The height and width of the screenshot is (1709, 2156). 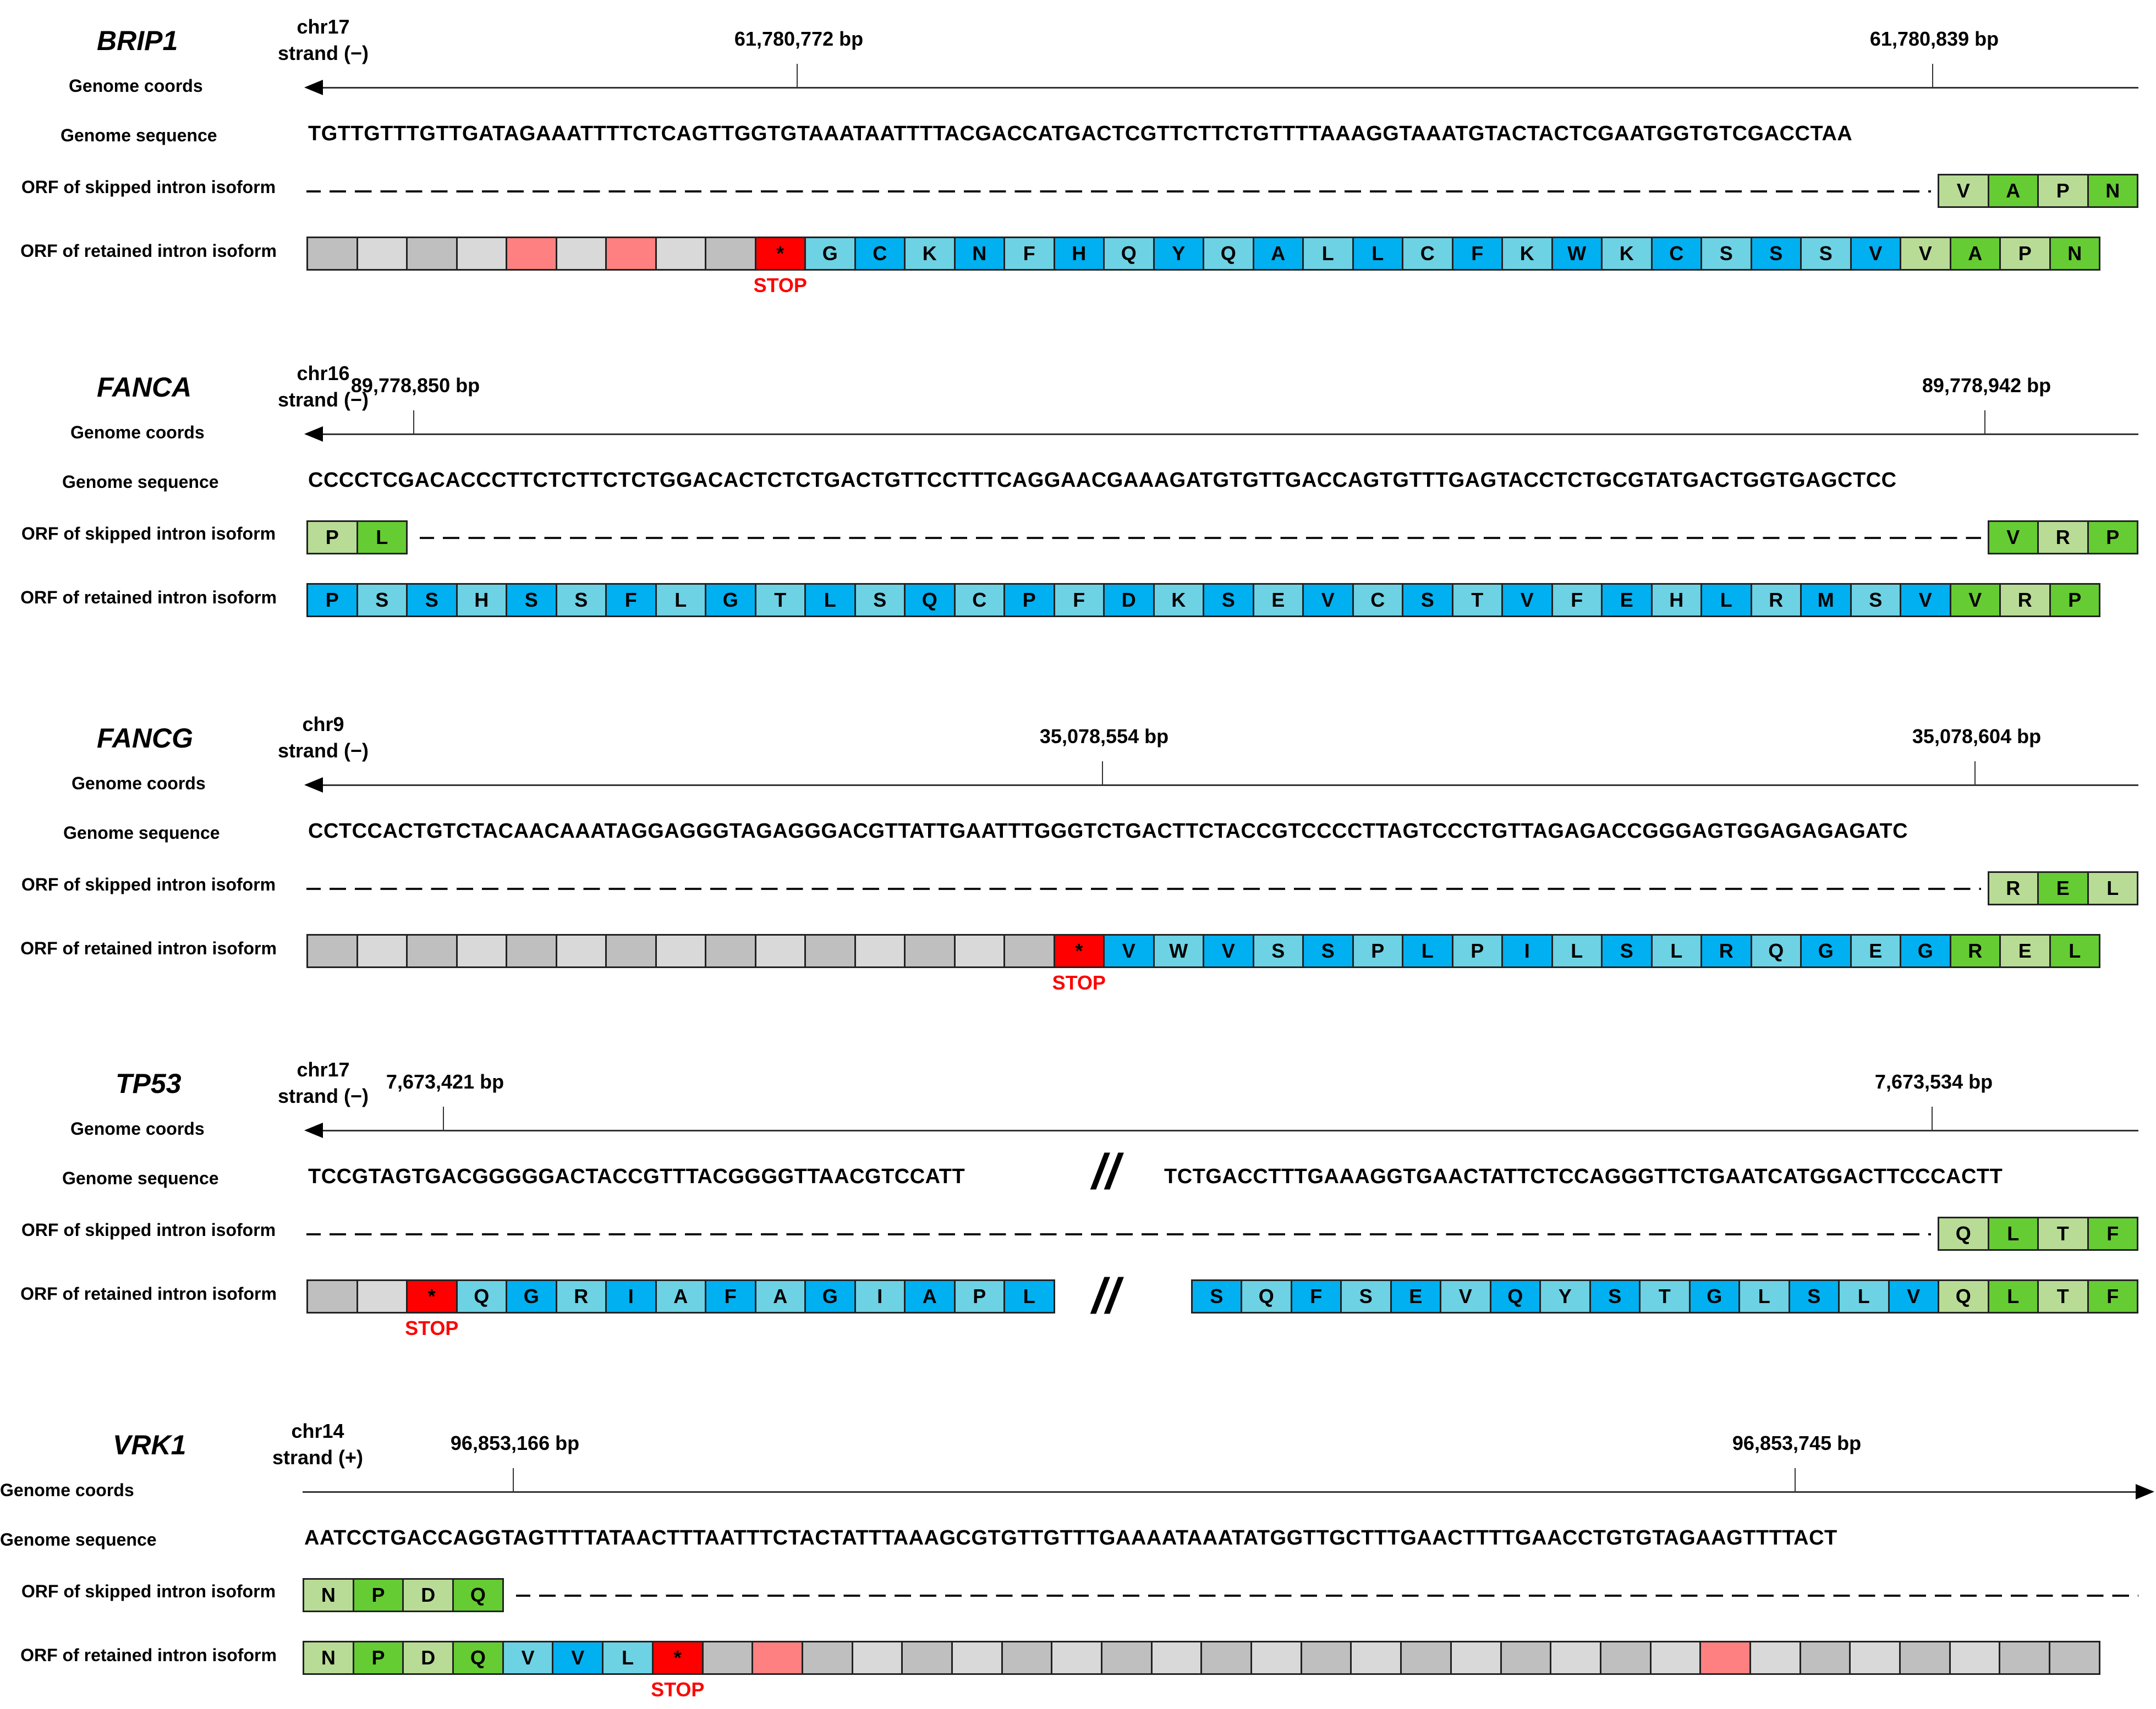 I want to click on stop-label: STOP, so click(x=1079, y=982).